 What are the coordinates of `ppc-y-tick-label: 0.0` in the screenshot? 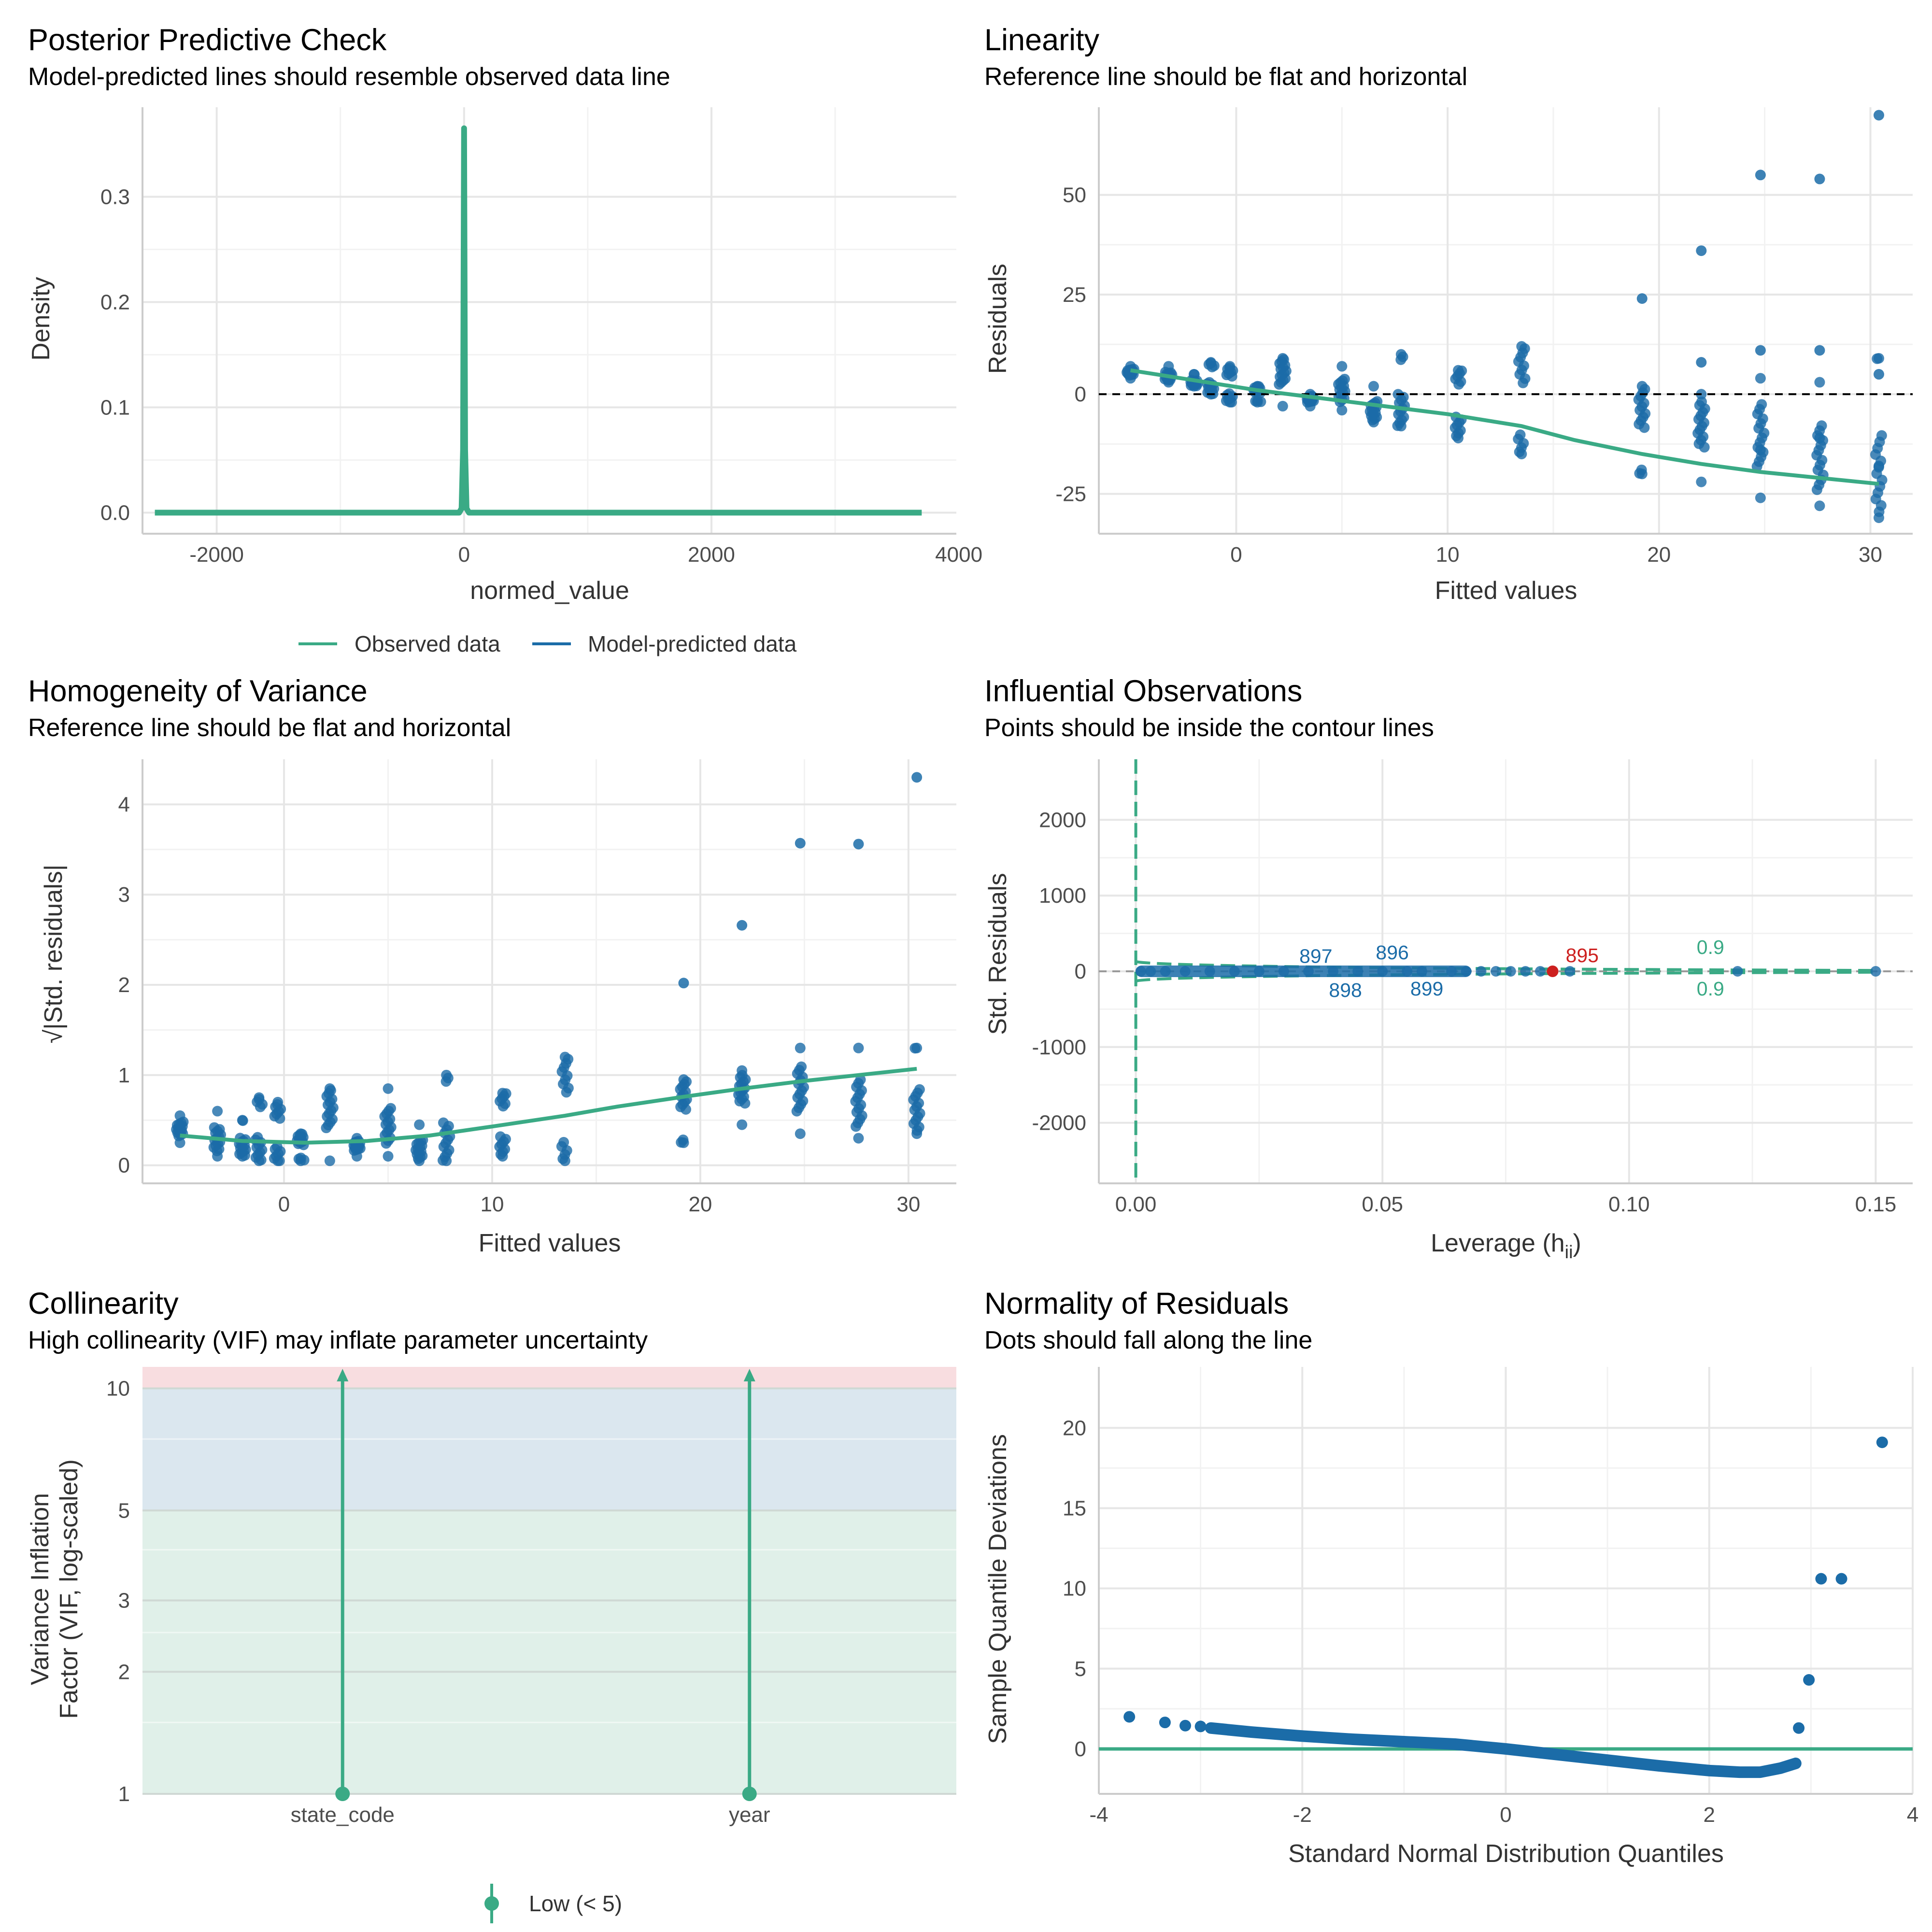 It's located at (115, 513).